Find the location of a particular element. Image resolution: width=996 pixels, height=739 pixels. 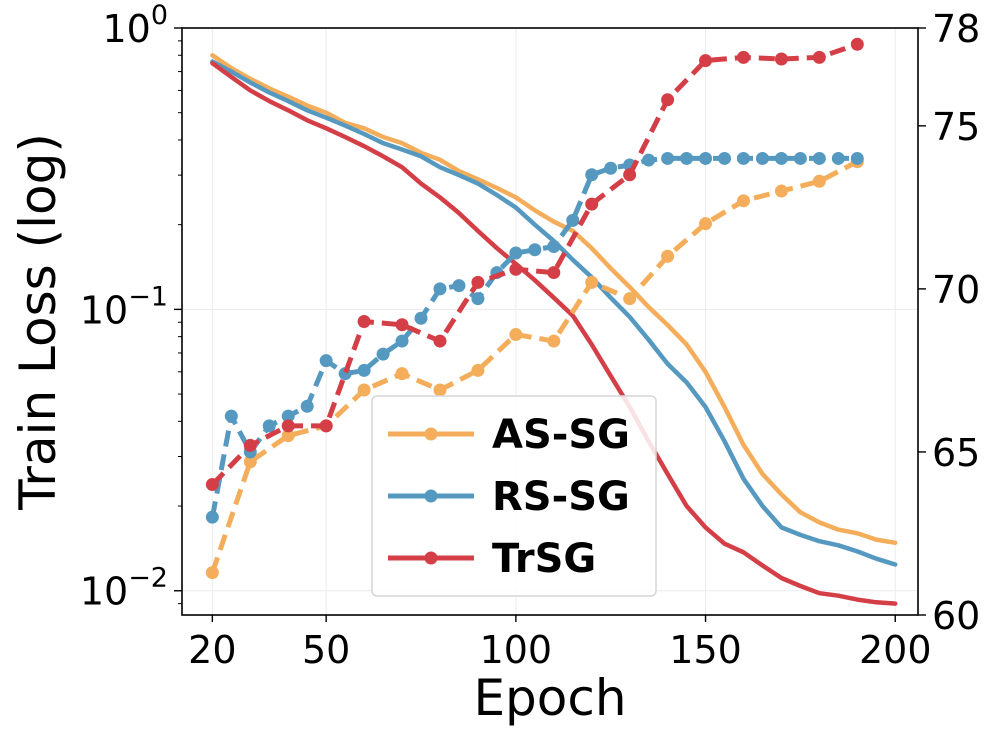

legend-marker-trsg is located at coordinates (431, 558).